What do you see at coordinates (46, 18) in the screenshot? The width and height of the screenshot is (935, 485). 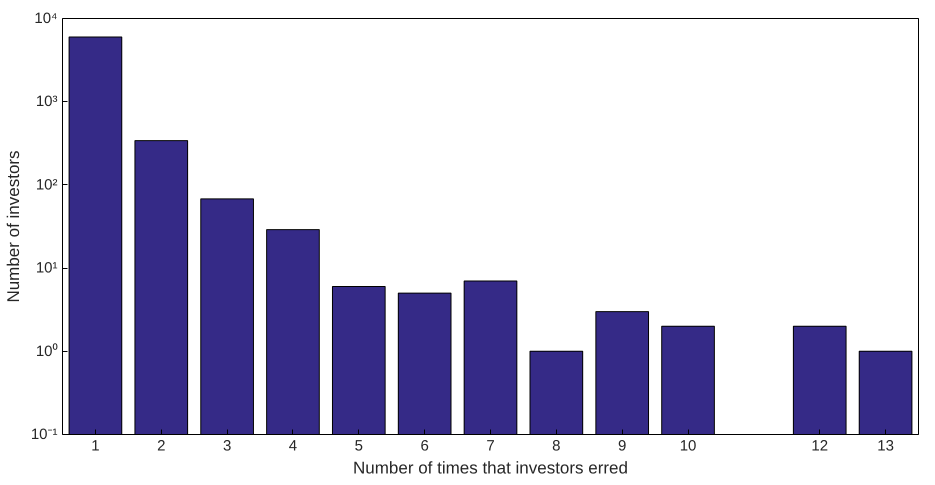 I see `y-tick-label: 10⁴` at bounding box center [46, 18].